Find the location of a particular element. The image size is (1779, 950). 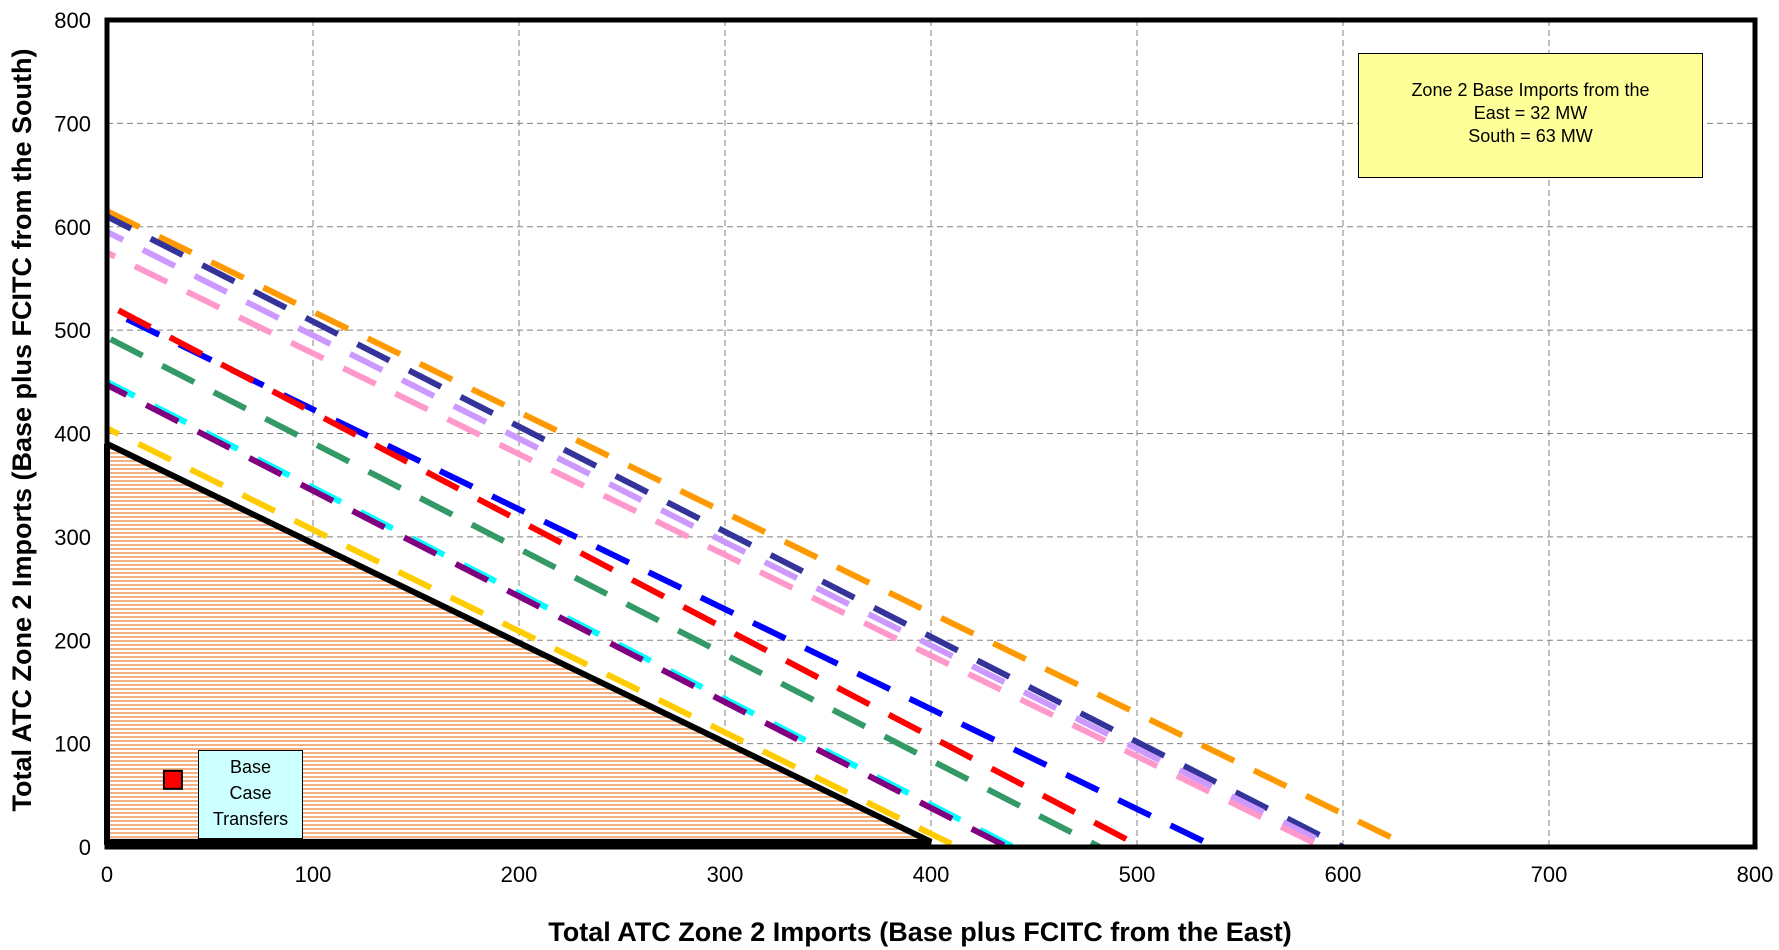

y-tick-label: 200 is located at coordinates (72, 640).